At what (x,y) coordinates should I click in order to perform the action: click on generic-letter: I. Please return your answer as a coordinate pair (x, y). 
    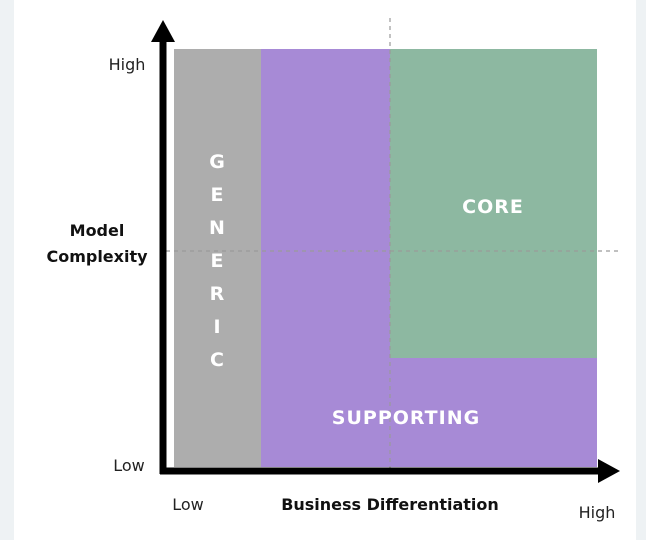
    Looking at the image, I should click on (216, 327).